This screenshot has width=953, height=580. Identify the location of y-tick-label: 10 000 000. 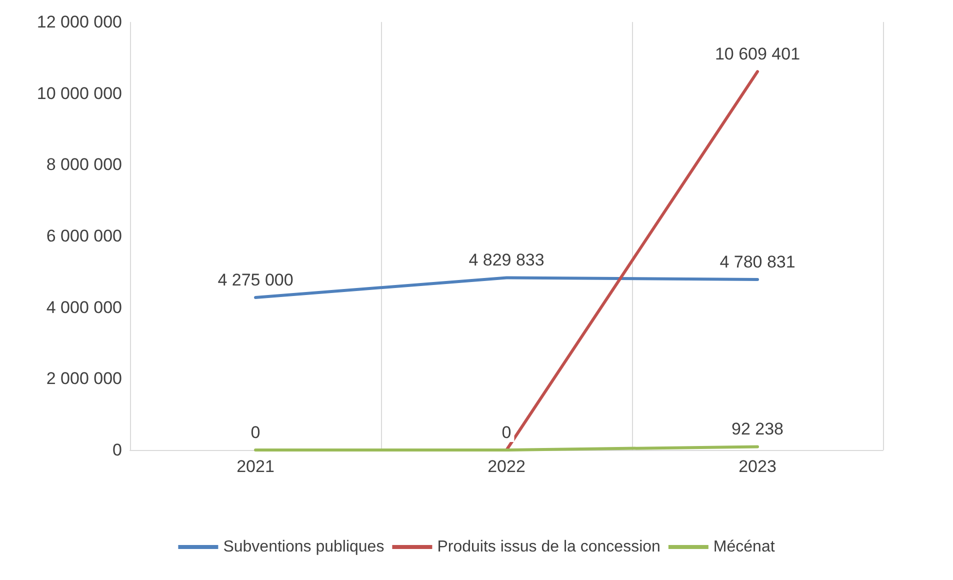
(79, 93).